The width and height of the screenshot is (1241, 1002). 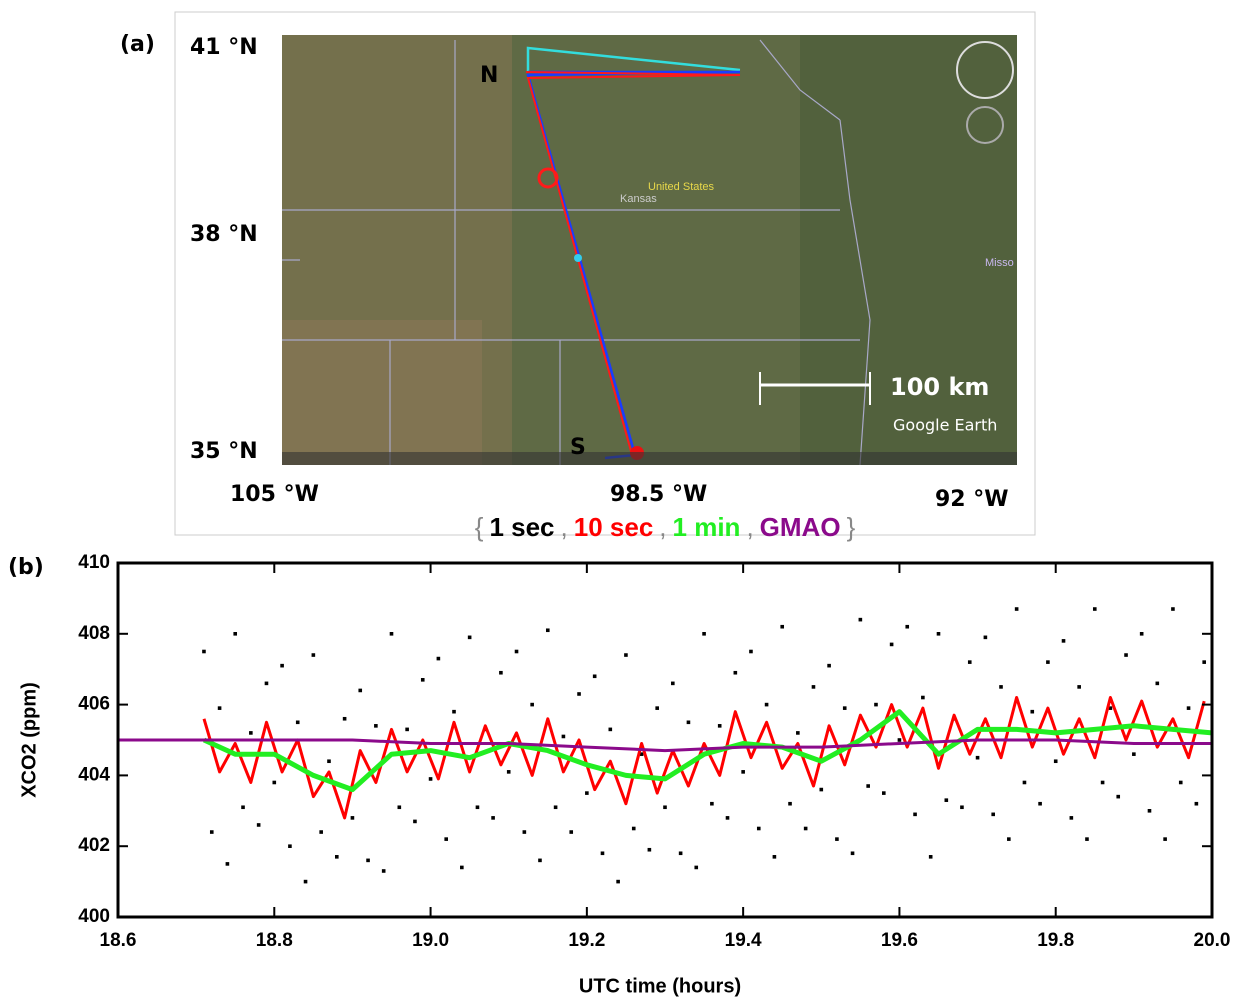 What do you see at coordinates (29, 740) in the screenshot?
I see `y-axis-label: XCO2 (ppm)` at bounding box center [29, 740].